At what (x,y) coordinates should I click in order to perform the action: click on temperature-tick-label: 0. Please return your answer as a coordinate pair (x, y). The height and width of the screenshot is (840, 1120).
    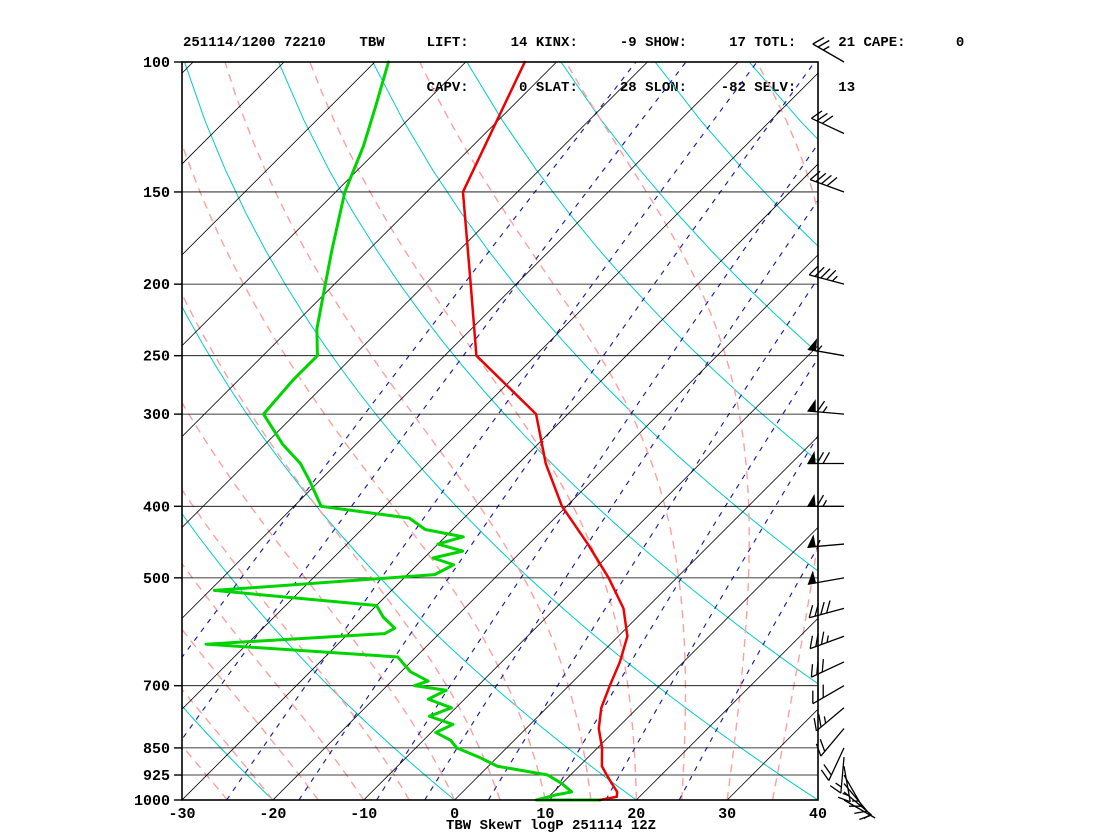
    Looking at the image, I should click on (454, 814).